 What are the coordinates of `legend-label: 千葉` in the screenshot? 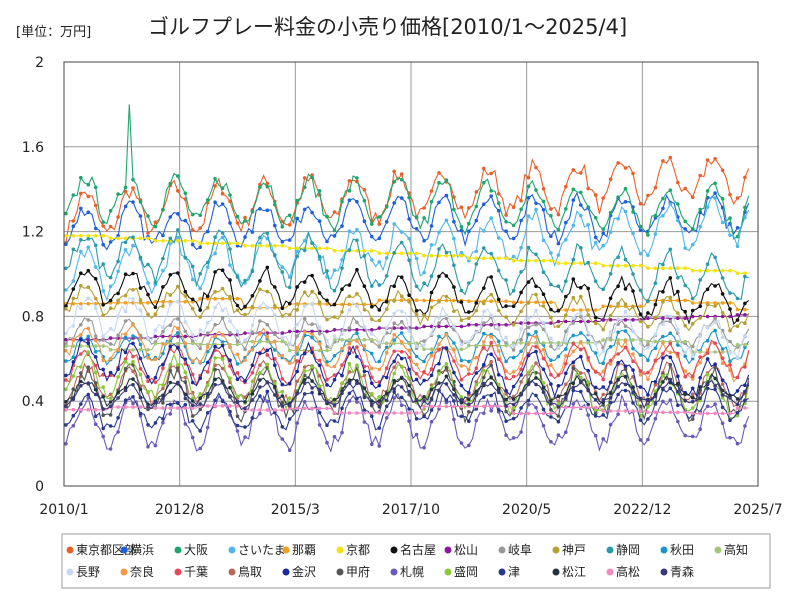 It's located at (196, 572).